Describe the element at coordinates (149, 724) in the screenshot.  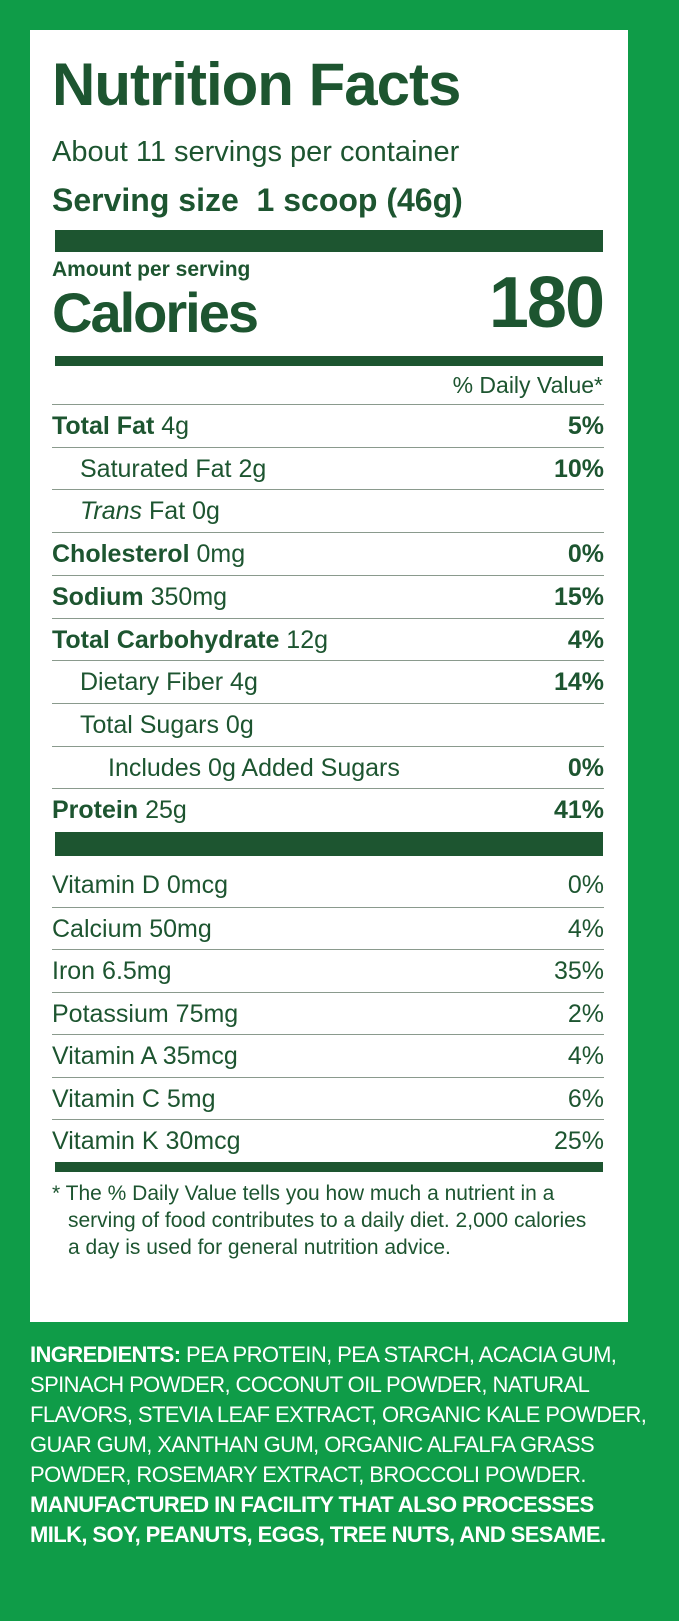
I see `nutrient-name: Total Sugars` at that location.